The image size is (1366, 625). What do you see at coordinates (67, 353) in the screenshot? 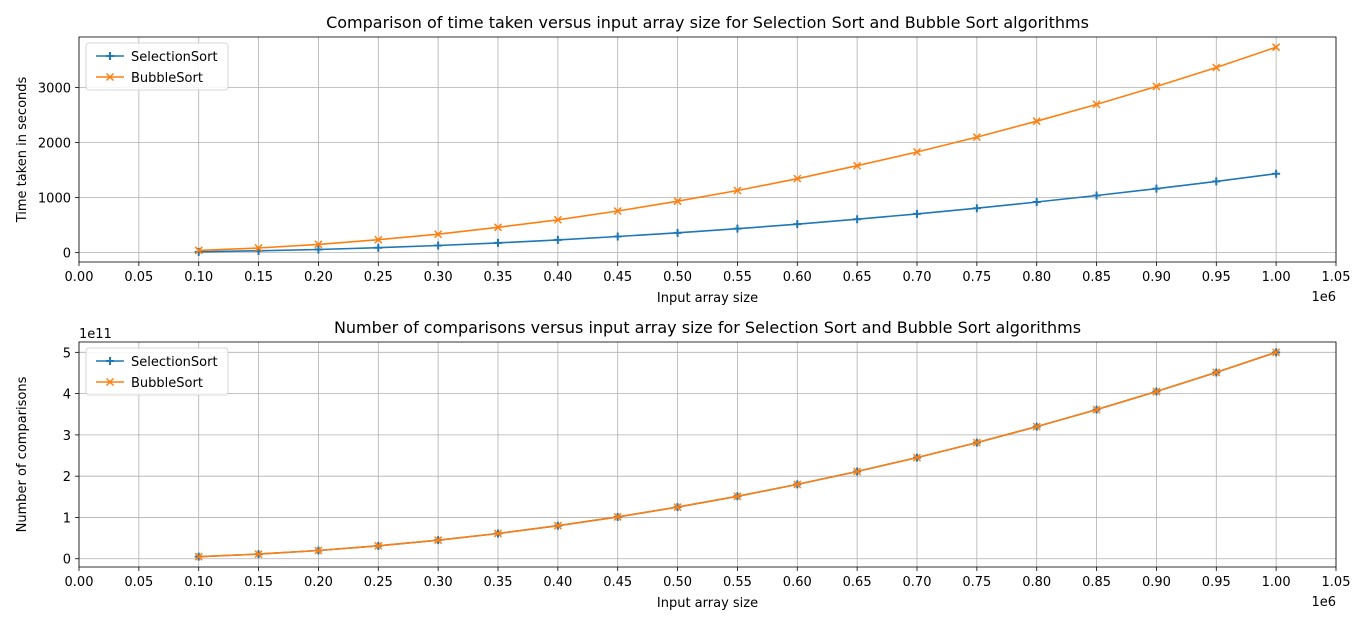
I see `y-tick-label: 5` at bounding box center [67, 353].